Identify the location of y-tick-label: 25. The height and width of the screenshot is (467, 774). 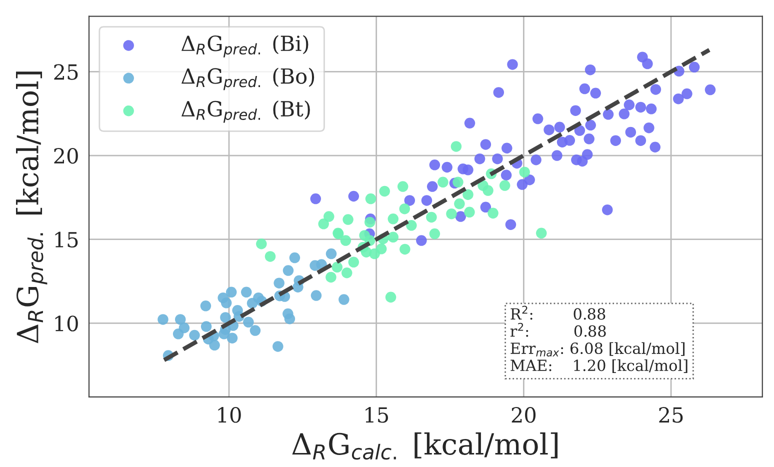
(66, 72).